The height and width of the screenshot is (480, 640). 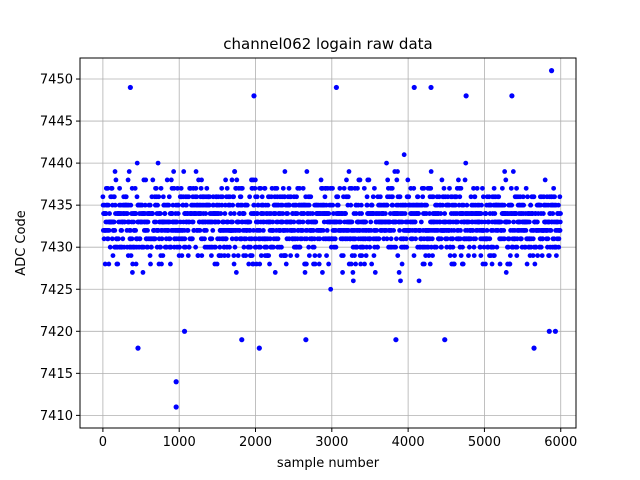 I want to click on y-tick-label: 7445, so click(x=56, y=122).